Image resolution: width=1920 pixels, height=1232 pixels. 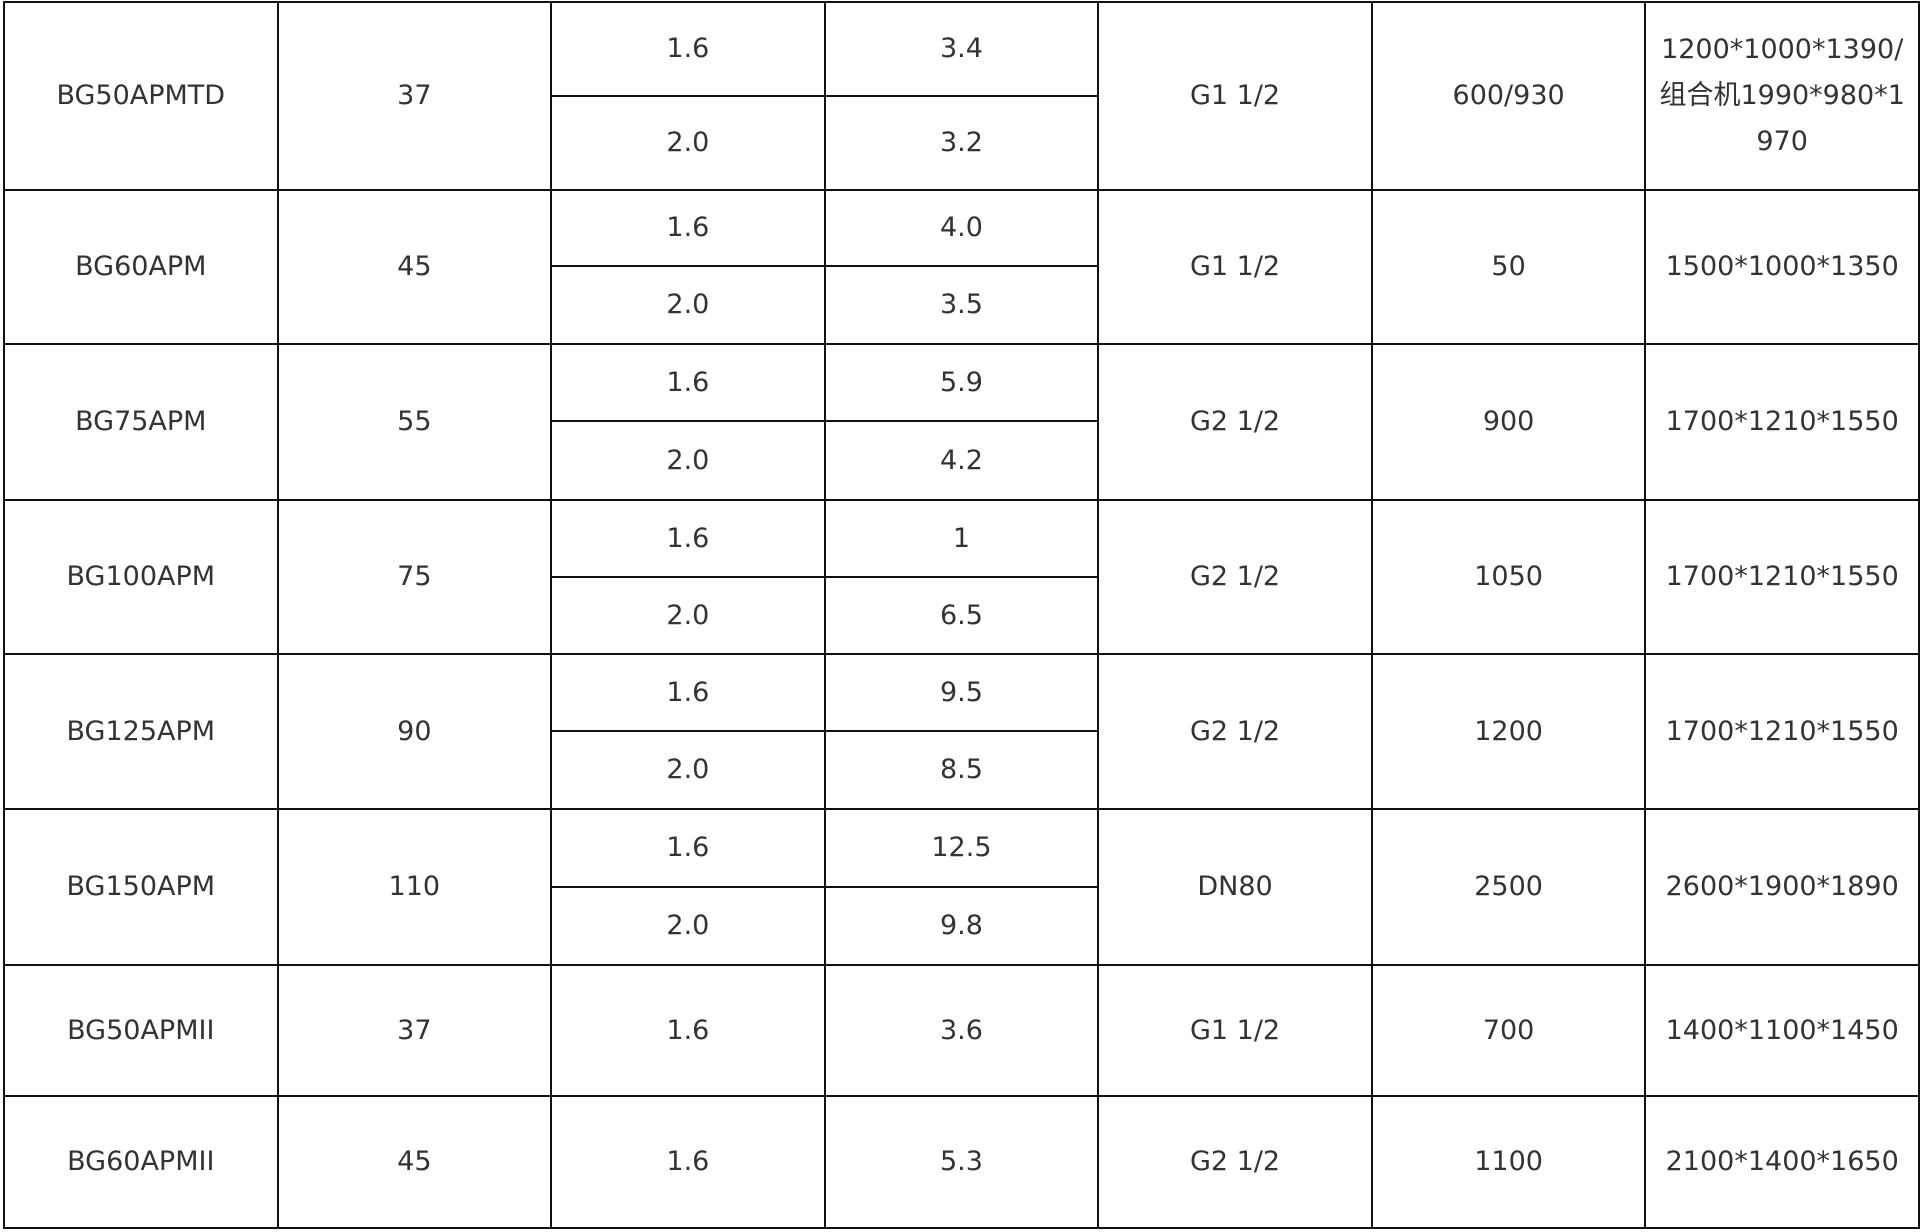 What do you see at coordinates (961, 538) in the screenshot?
I see `flow-cell: 1` at bounding box center [961, 538].